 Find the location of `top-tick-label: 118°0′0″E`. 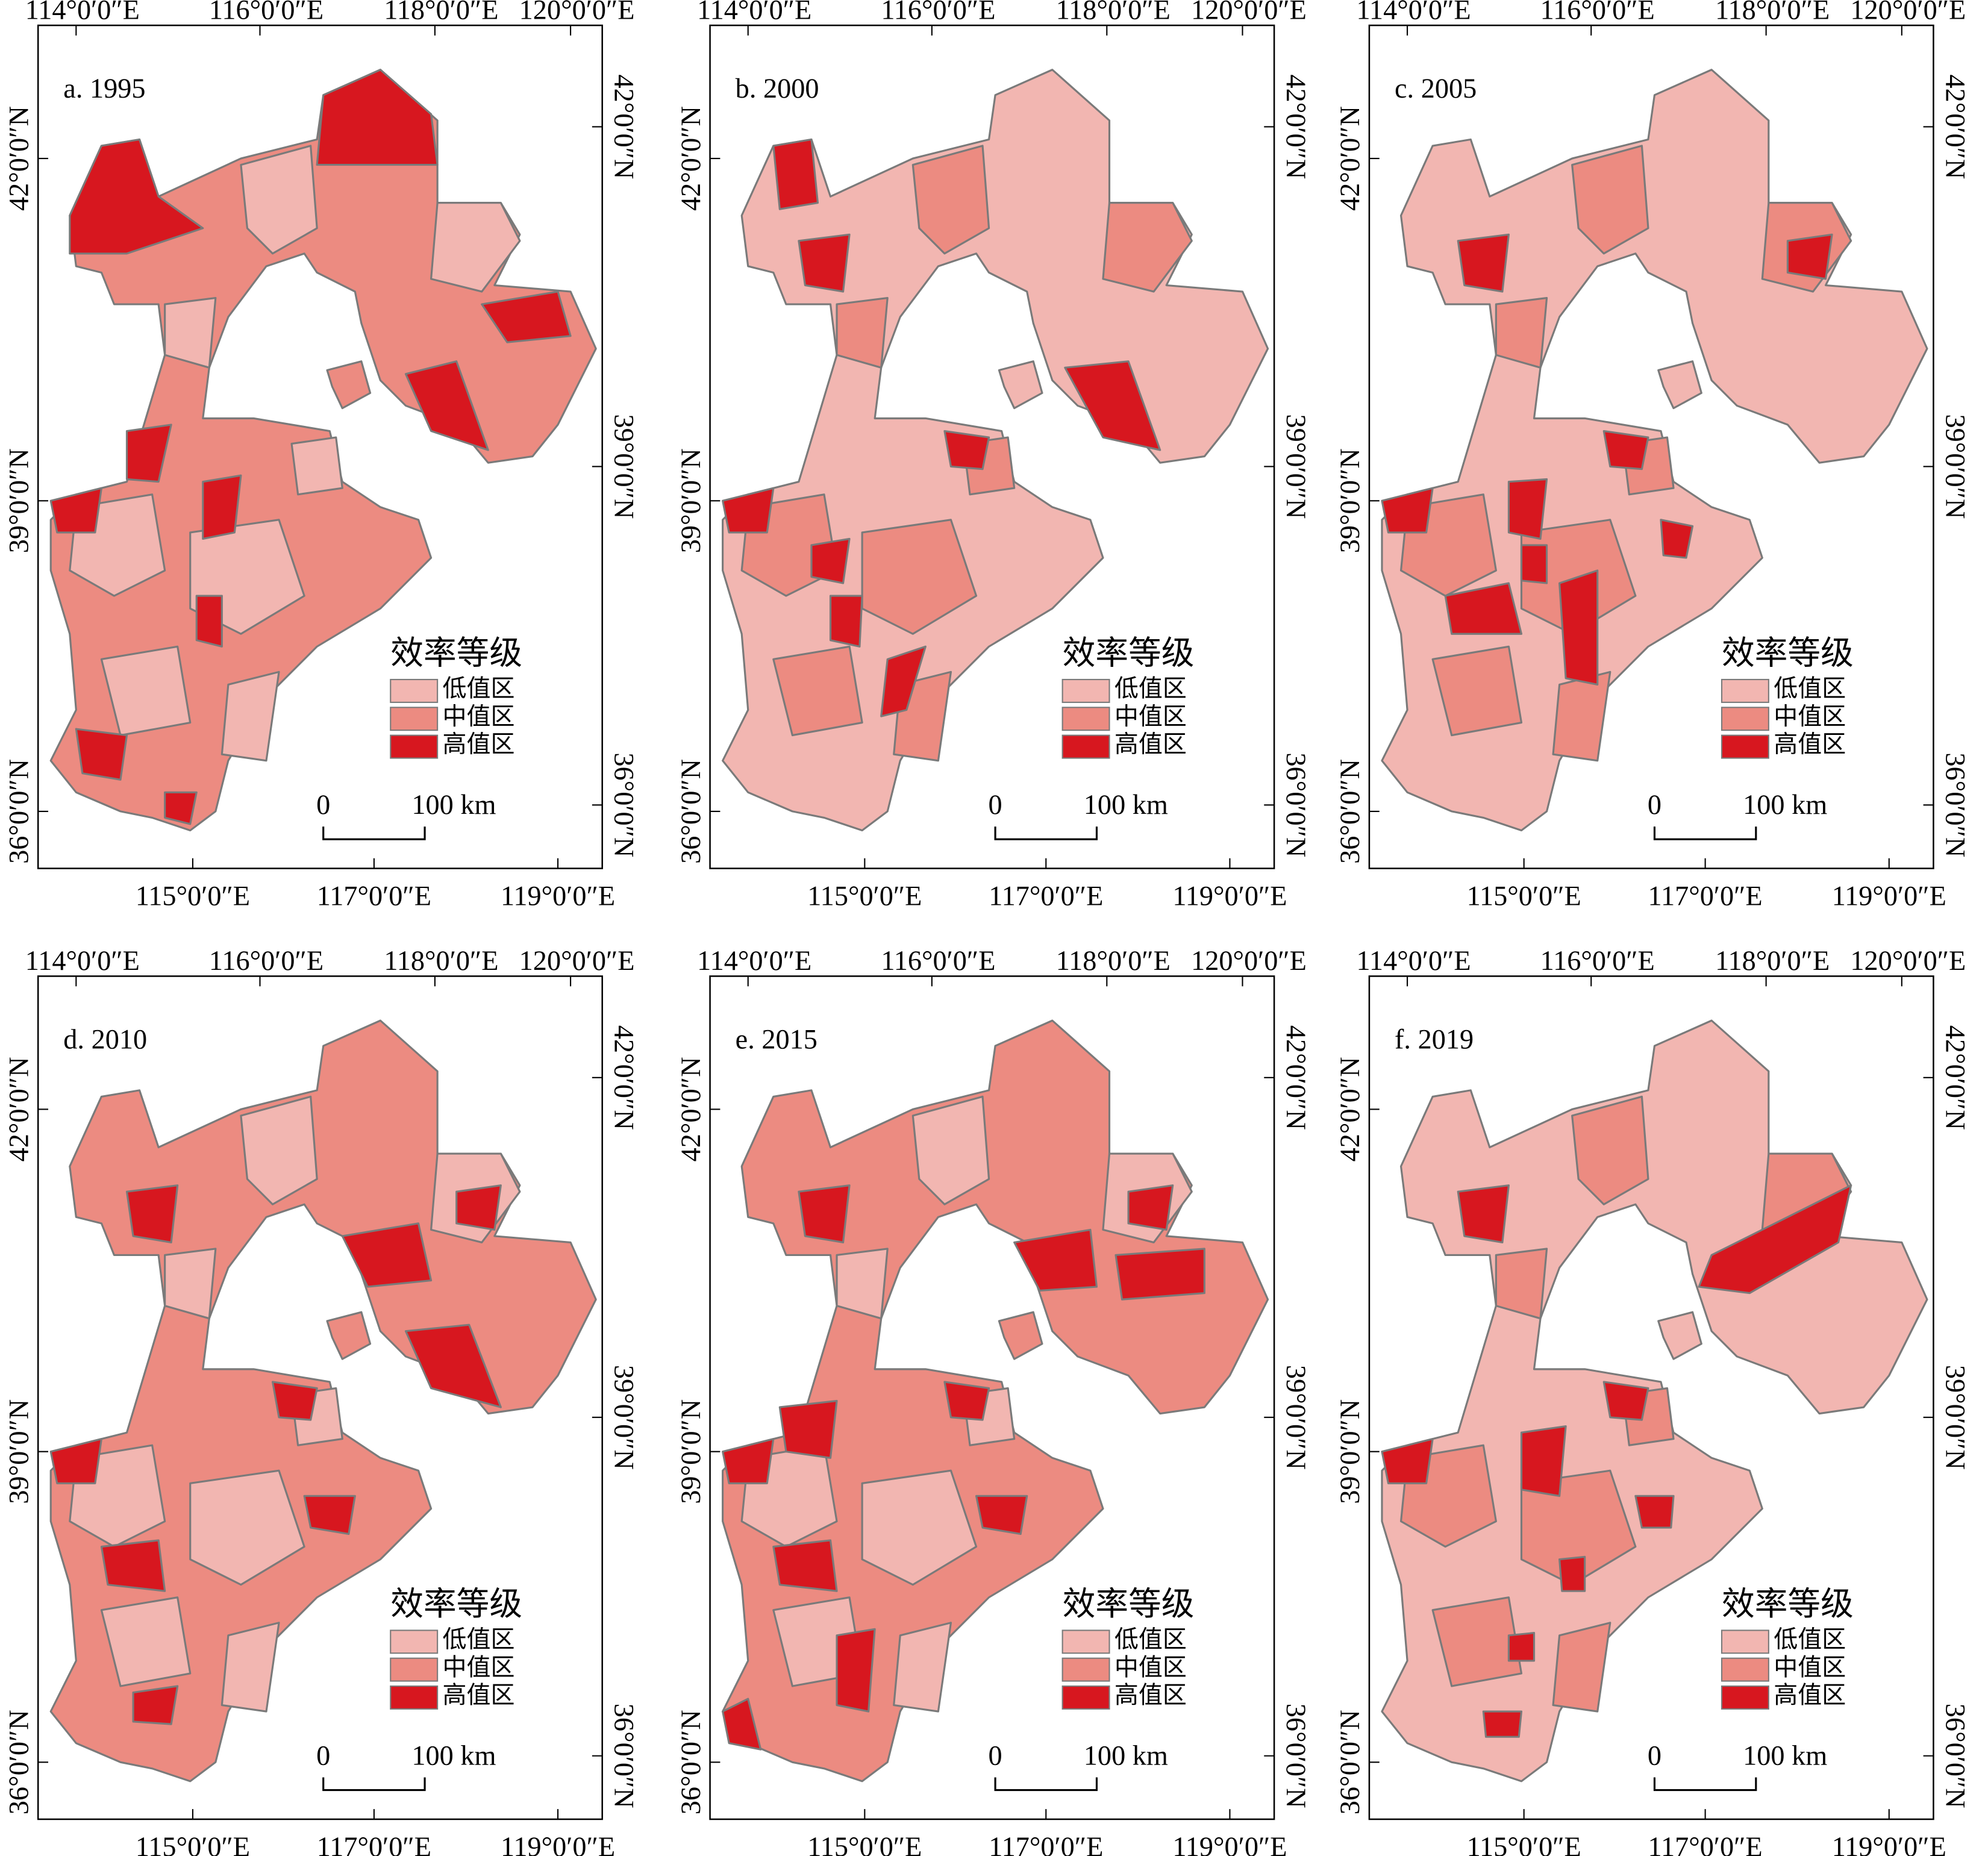

top-tick-label: 118°0′0″E is located at coordinates (441, 13).